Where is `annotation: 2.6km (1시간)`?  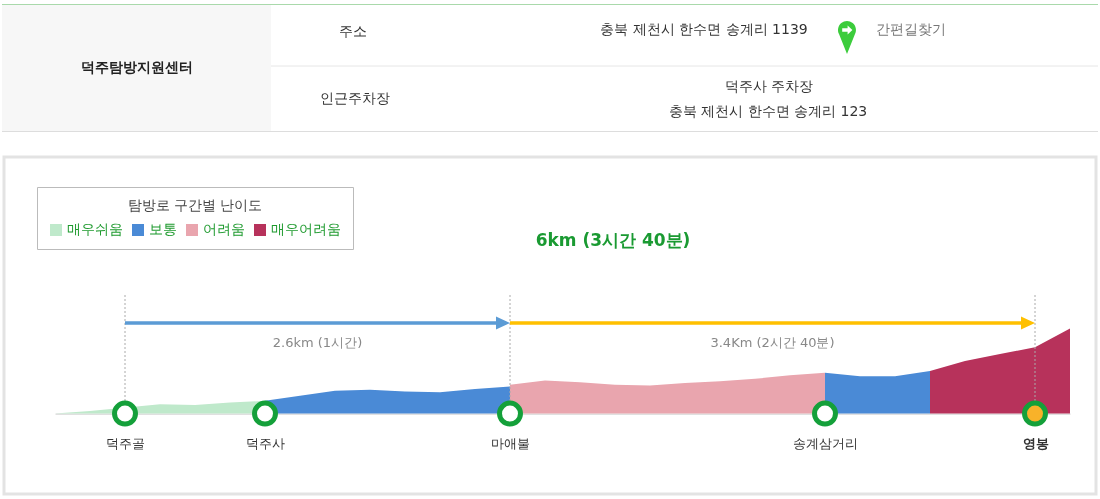
annotation: 2.6km (1시간) is located at coordinates (317, 342).